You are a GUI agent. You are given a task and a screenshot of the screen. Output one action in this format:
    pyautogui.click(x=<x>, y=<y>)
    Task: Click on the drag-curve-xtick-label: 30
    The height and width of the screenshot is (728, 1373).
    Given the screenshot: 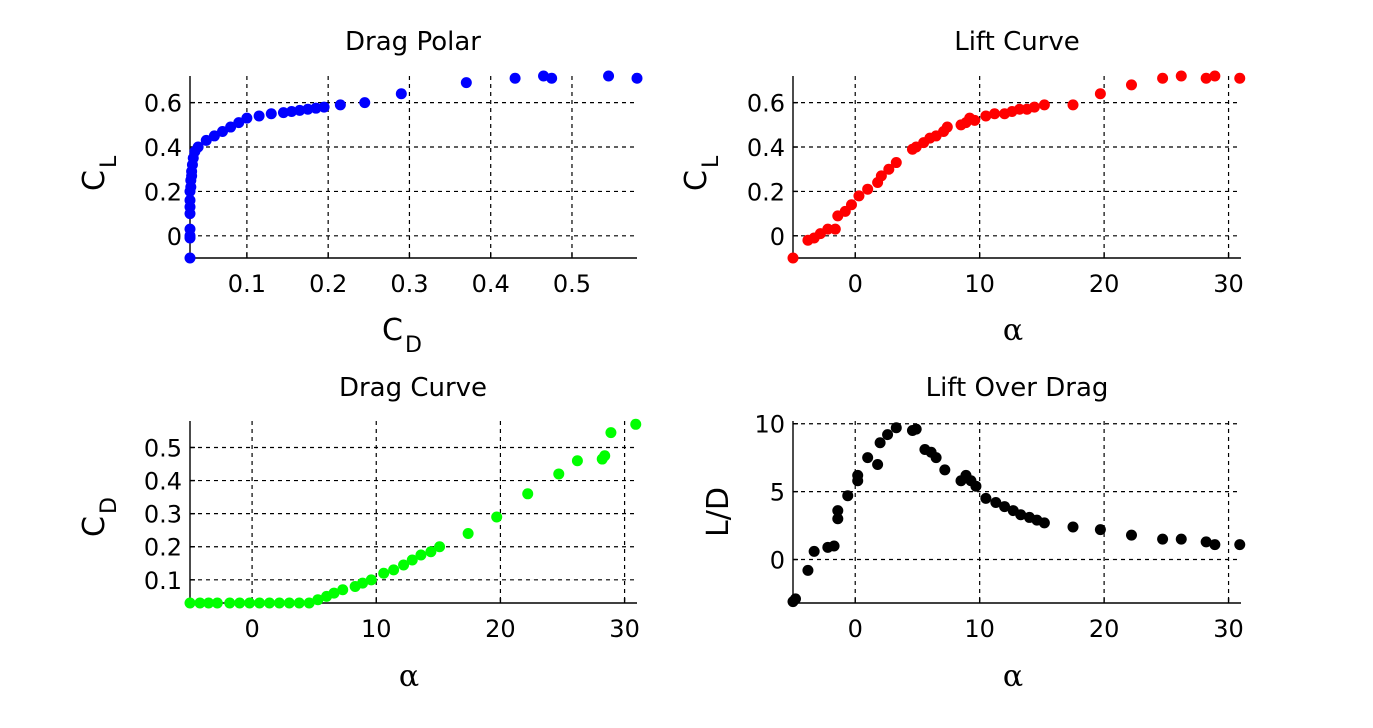 What is the action you would take?
    pyautogui.click(x=624, y=629)
    